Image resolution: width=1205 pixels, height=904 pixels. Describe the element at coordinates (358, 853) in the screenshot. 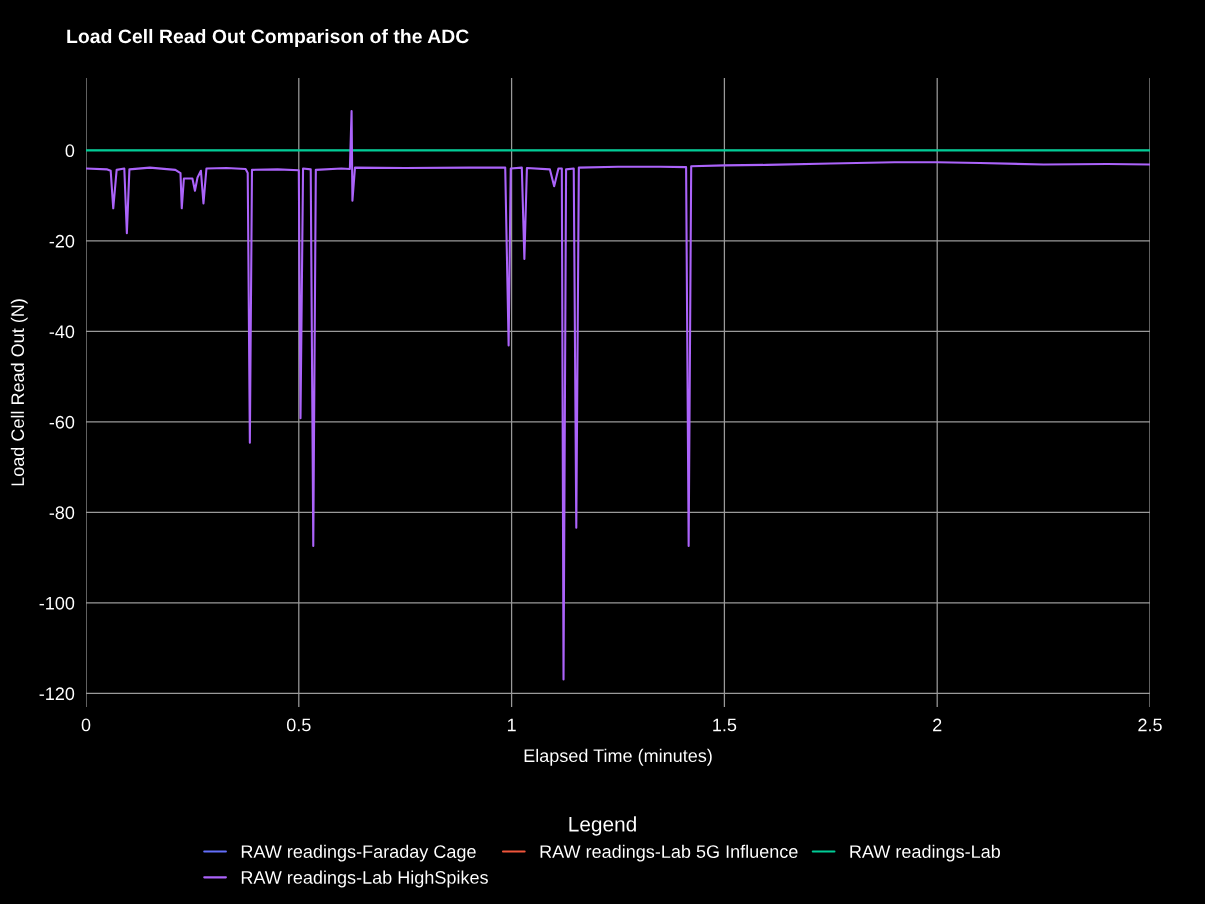

I see `legend-label: RAW readings-Faraday Cage` at that location.